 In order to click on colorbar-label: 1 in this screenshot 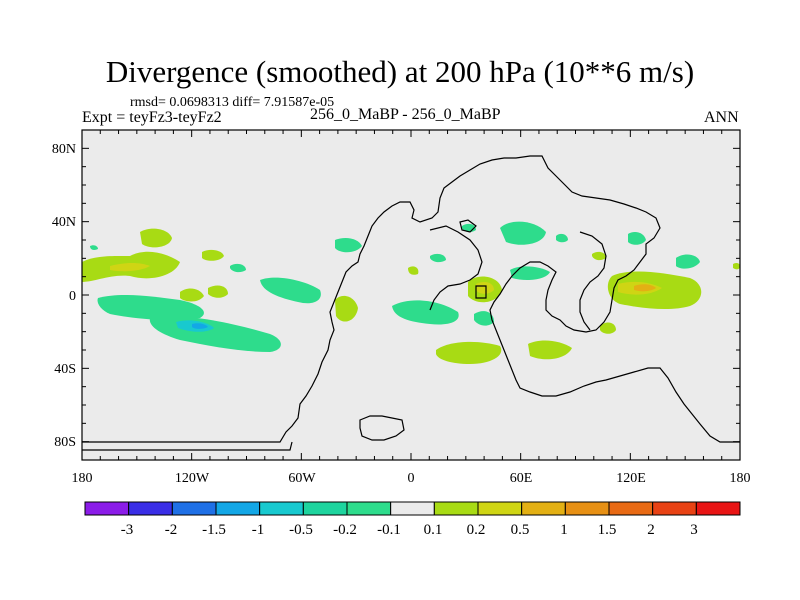, I will do `click(564, 530)`.